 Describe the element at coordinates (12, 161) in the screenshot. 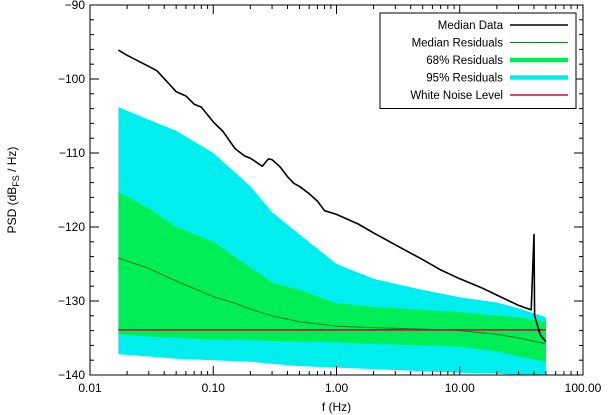

I see `y-axis-label-suffix: / Hz)` at that location.